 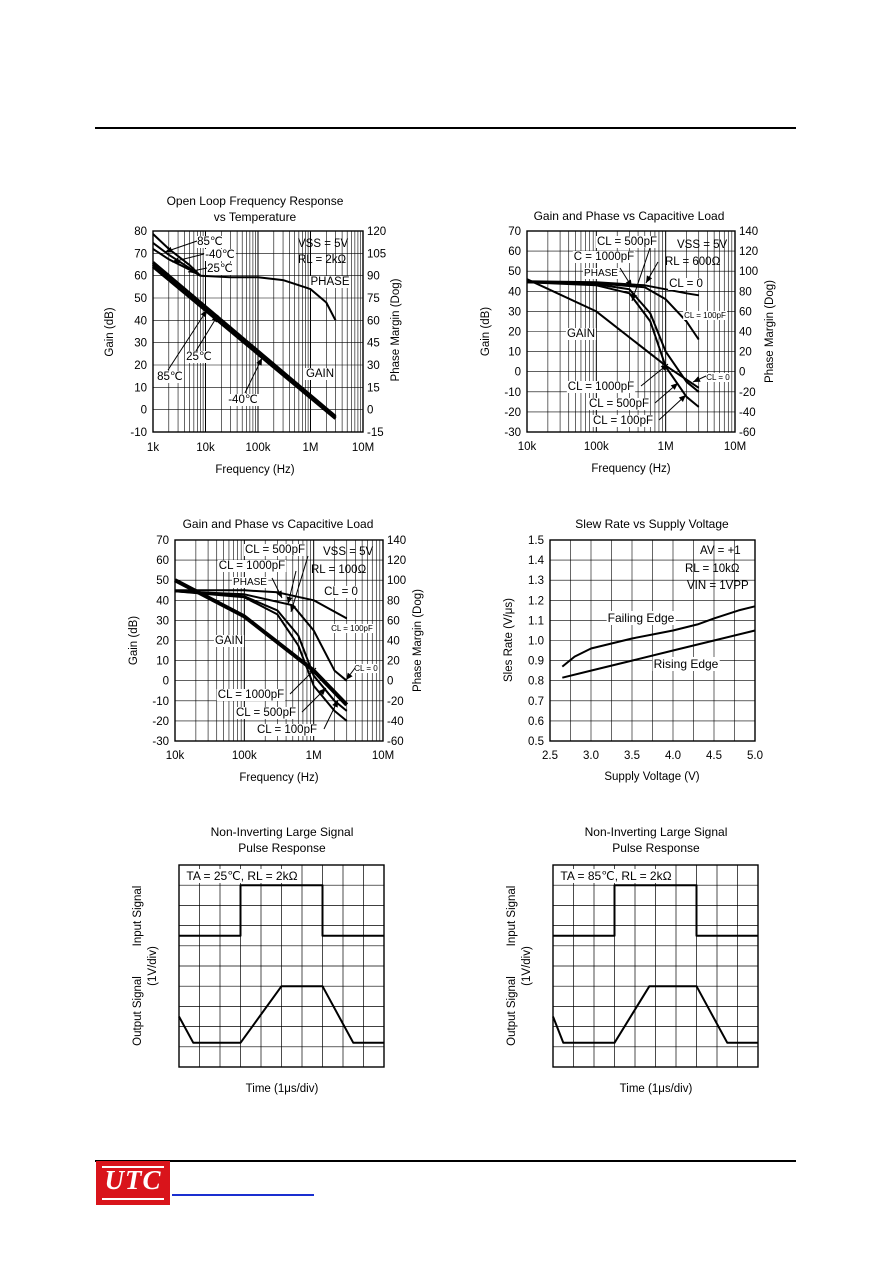 What do you see at coordinates (207, 333) in the screenshot?
I see `chart1-arrow` at bounding box center [207, 333].